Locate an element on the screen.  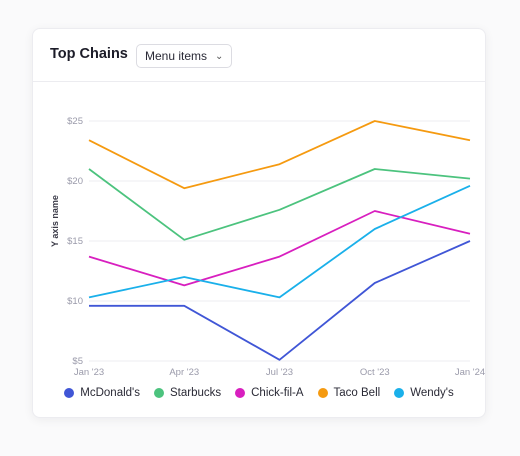
x-tick-label: Jan '23 is located at coordinates (89, 372).